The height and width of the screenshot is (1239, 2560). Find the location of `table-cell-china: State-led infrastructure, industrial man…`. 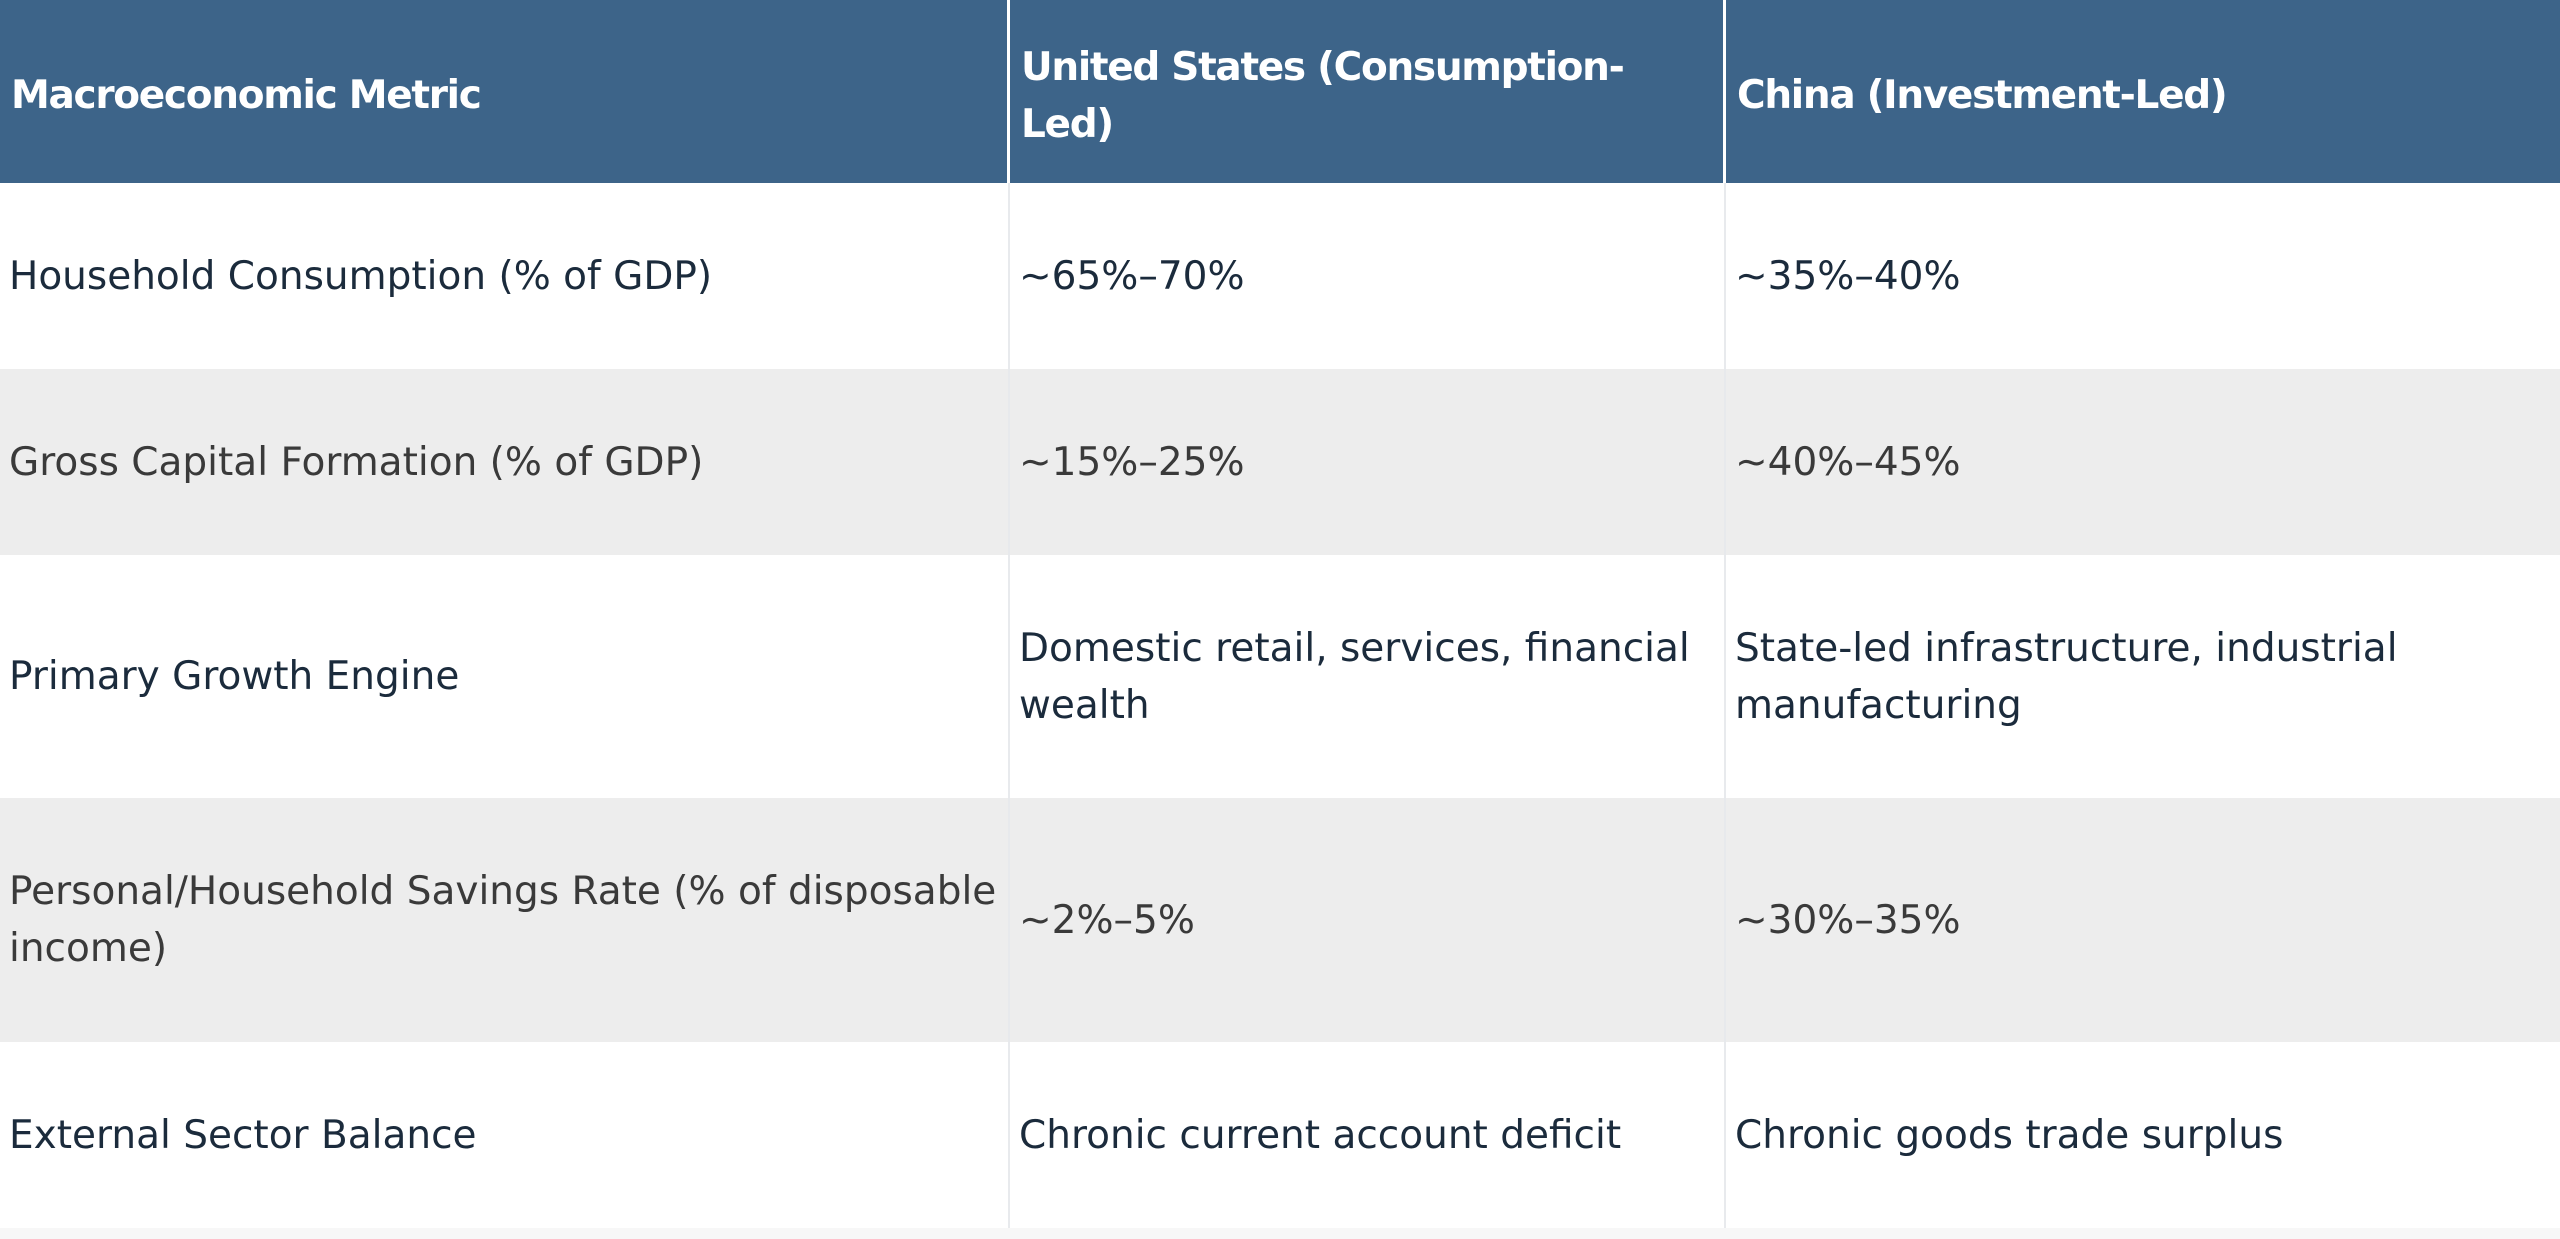

table-cell-china: State-led infrastructure, industrial man… is located at coordinates (2143, 676).